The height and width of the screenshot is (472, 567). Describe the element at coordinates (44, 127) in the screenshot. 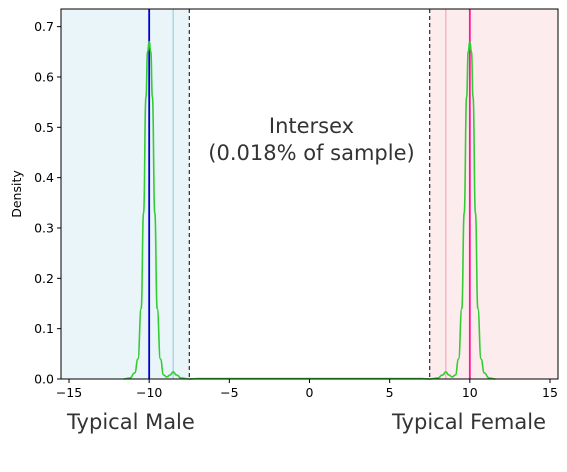

I see `y-tick-label: 0.5` at that location.